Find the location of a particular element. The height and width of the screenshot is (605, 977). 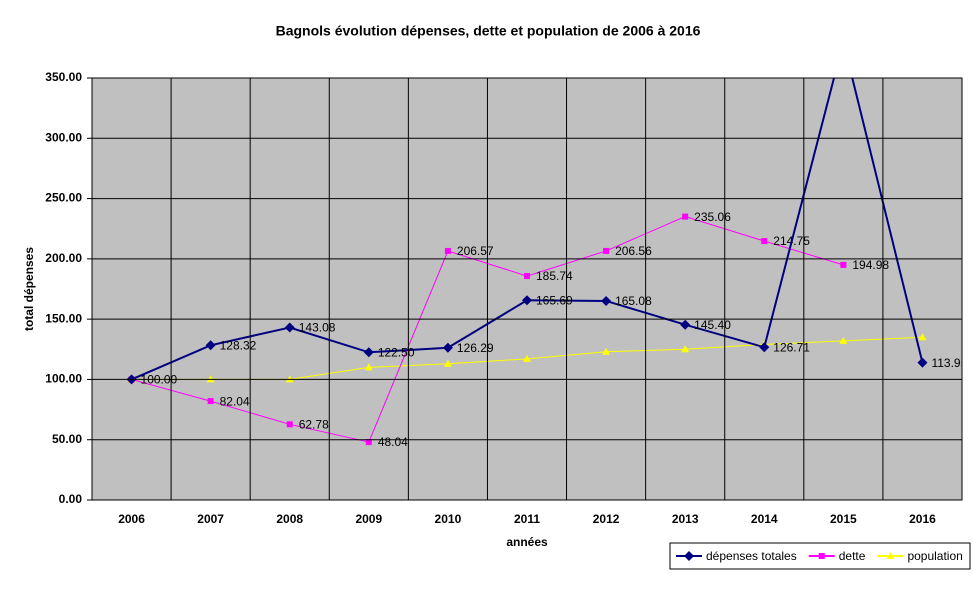

y-tick-label: 0.00 is located at coordinates (71, 499).